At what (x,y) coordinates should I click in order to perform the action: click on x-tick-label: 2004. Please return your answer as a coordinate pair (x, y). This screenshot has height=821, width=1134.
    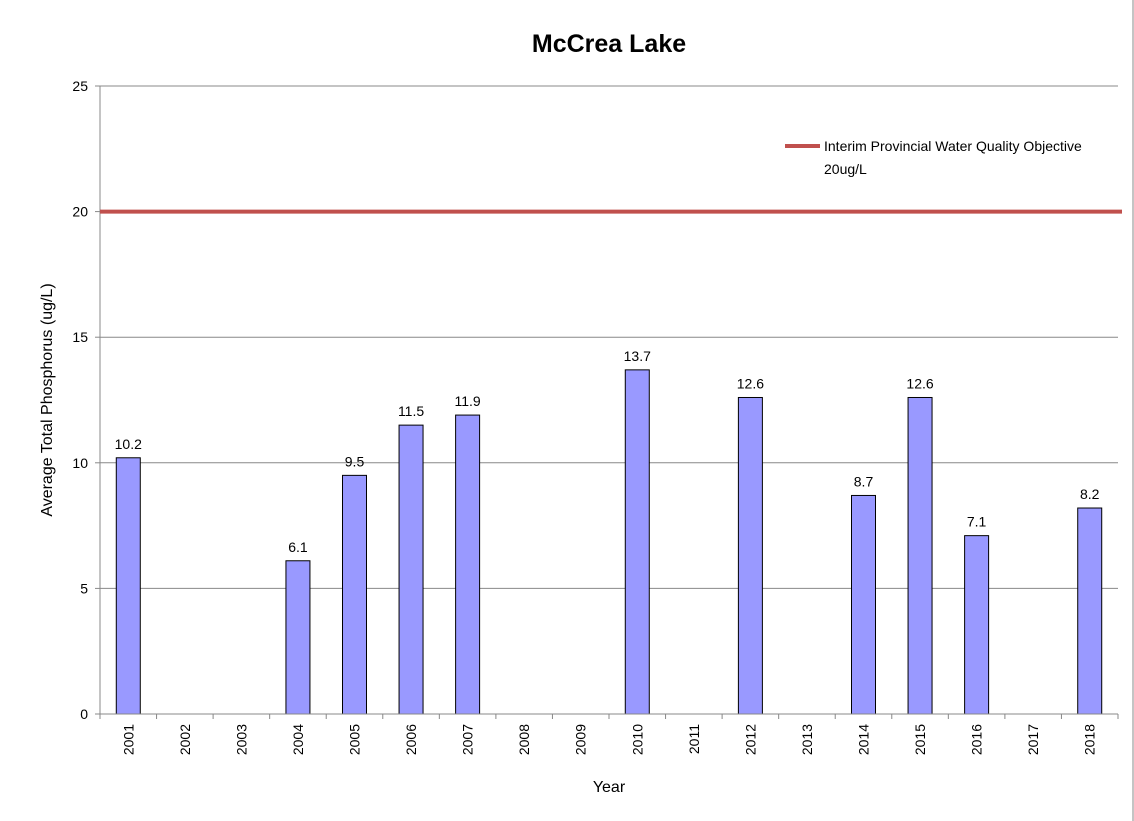
    Looking at the image, I should click on (298, 739).